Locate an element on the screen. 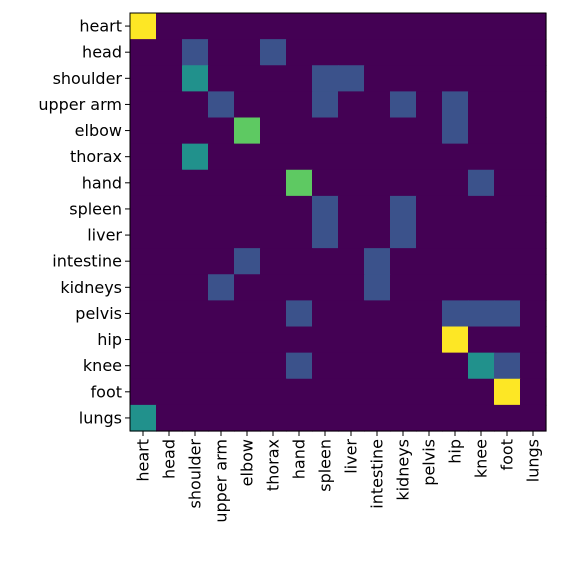 This screenshot has width=562, height=562. x-tick-label-5: thorax is located at coordinates (273, 465).